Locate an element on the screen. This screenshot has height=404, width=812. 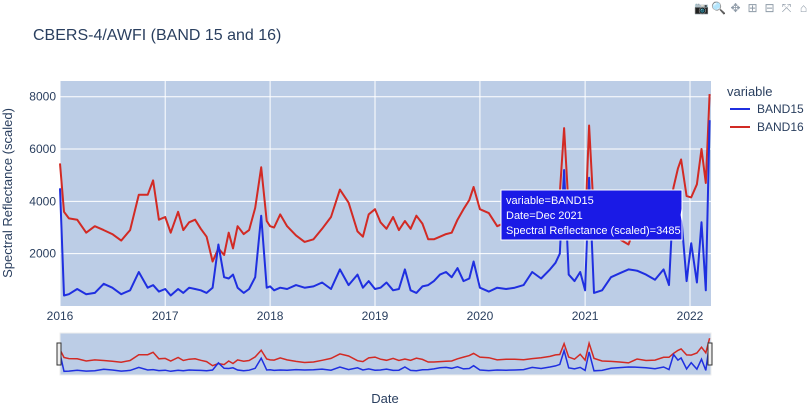
x-tick-2021: 2021 is located at coordinates (585, 316).